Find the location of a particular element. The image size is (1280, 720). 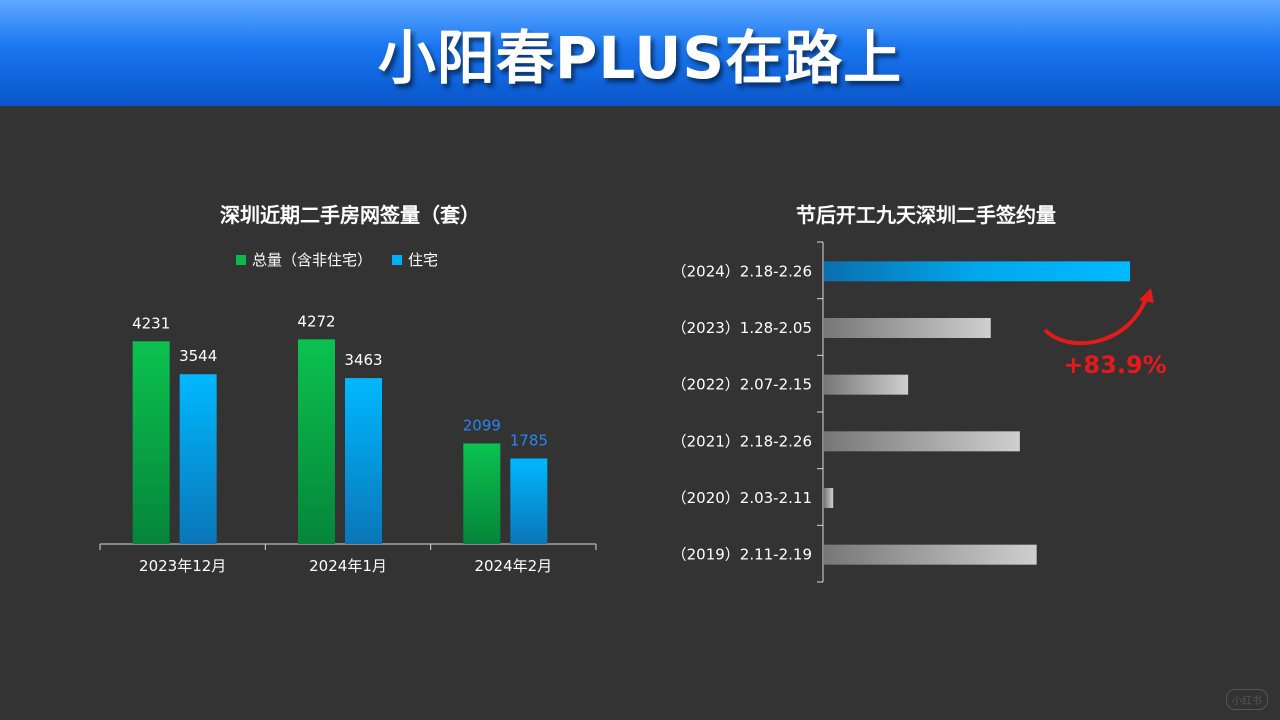

title-banner: 小阳春PLUS在路上 is located at coordinates (640, 53).